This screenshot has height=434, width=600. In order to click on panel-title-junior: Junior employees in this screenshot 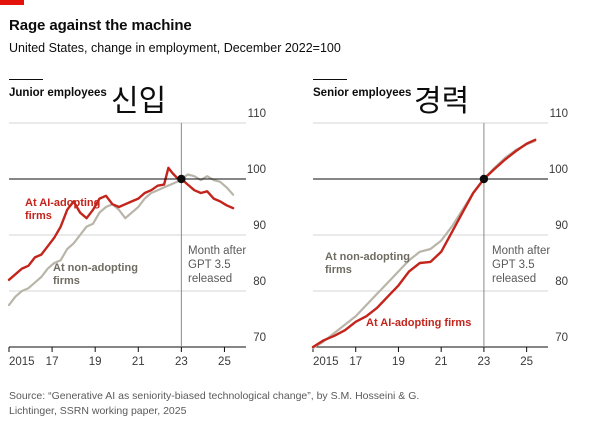, I will do `click(58, 93)`.